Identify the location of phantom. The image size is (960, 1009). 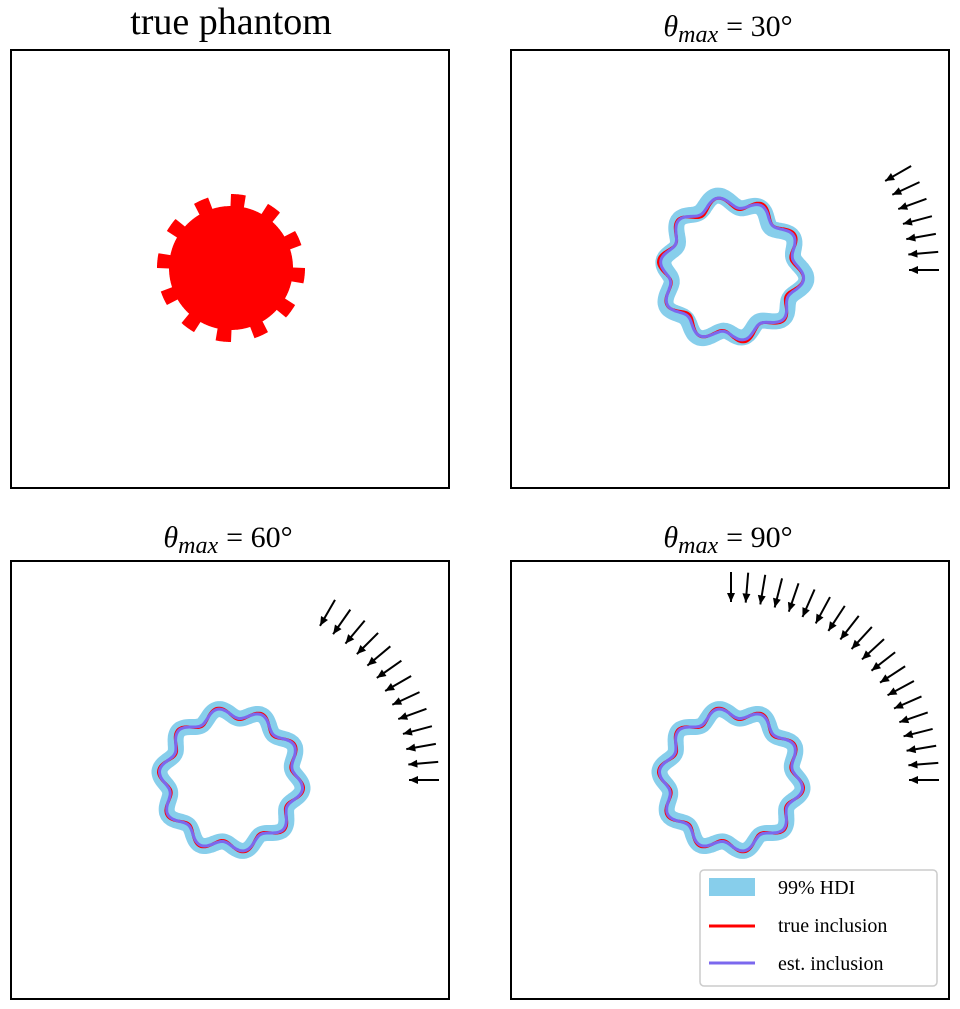
(231, 268).